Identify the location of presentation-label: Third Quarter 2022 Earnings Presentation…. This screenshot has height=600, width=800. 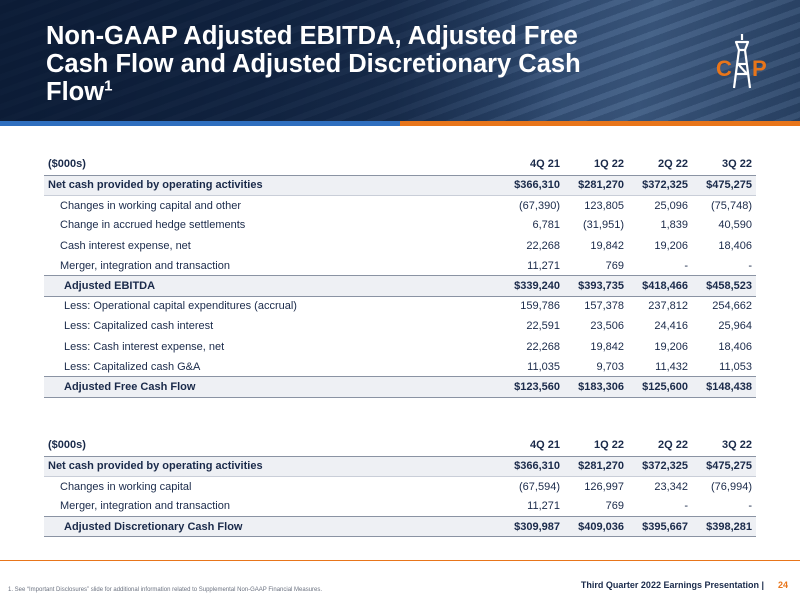
(672, 585).